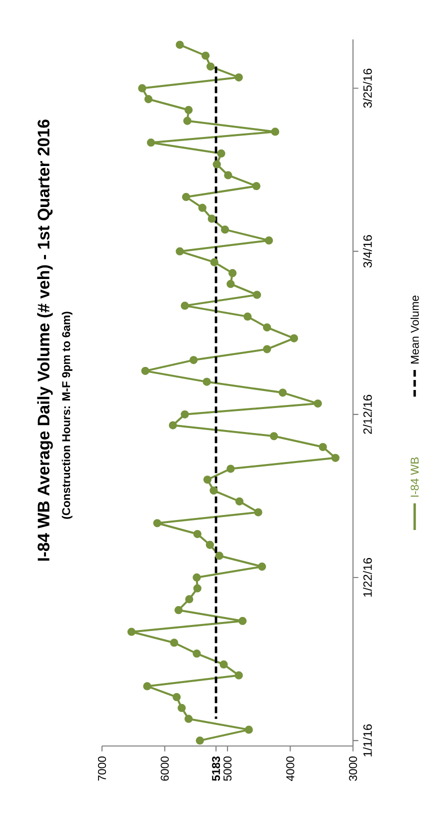 The height and width of the screenshot is (816, 435). Describe the element at coordinates (367, 88) in the screenshot. I see `y-tick-label: 3/25/16` at that location.